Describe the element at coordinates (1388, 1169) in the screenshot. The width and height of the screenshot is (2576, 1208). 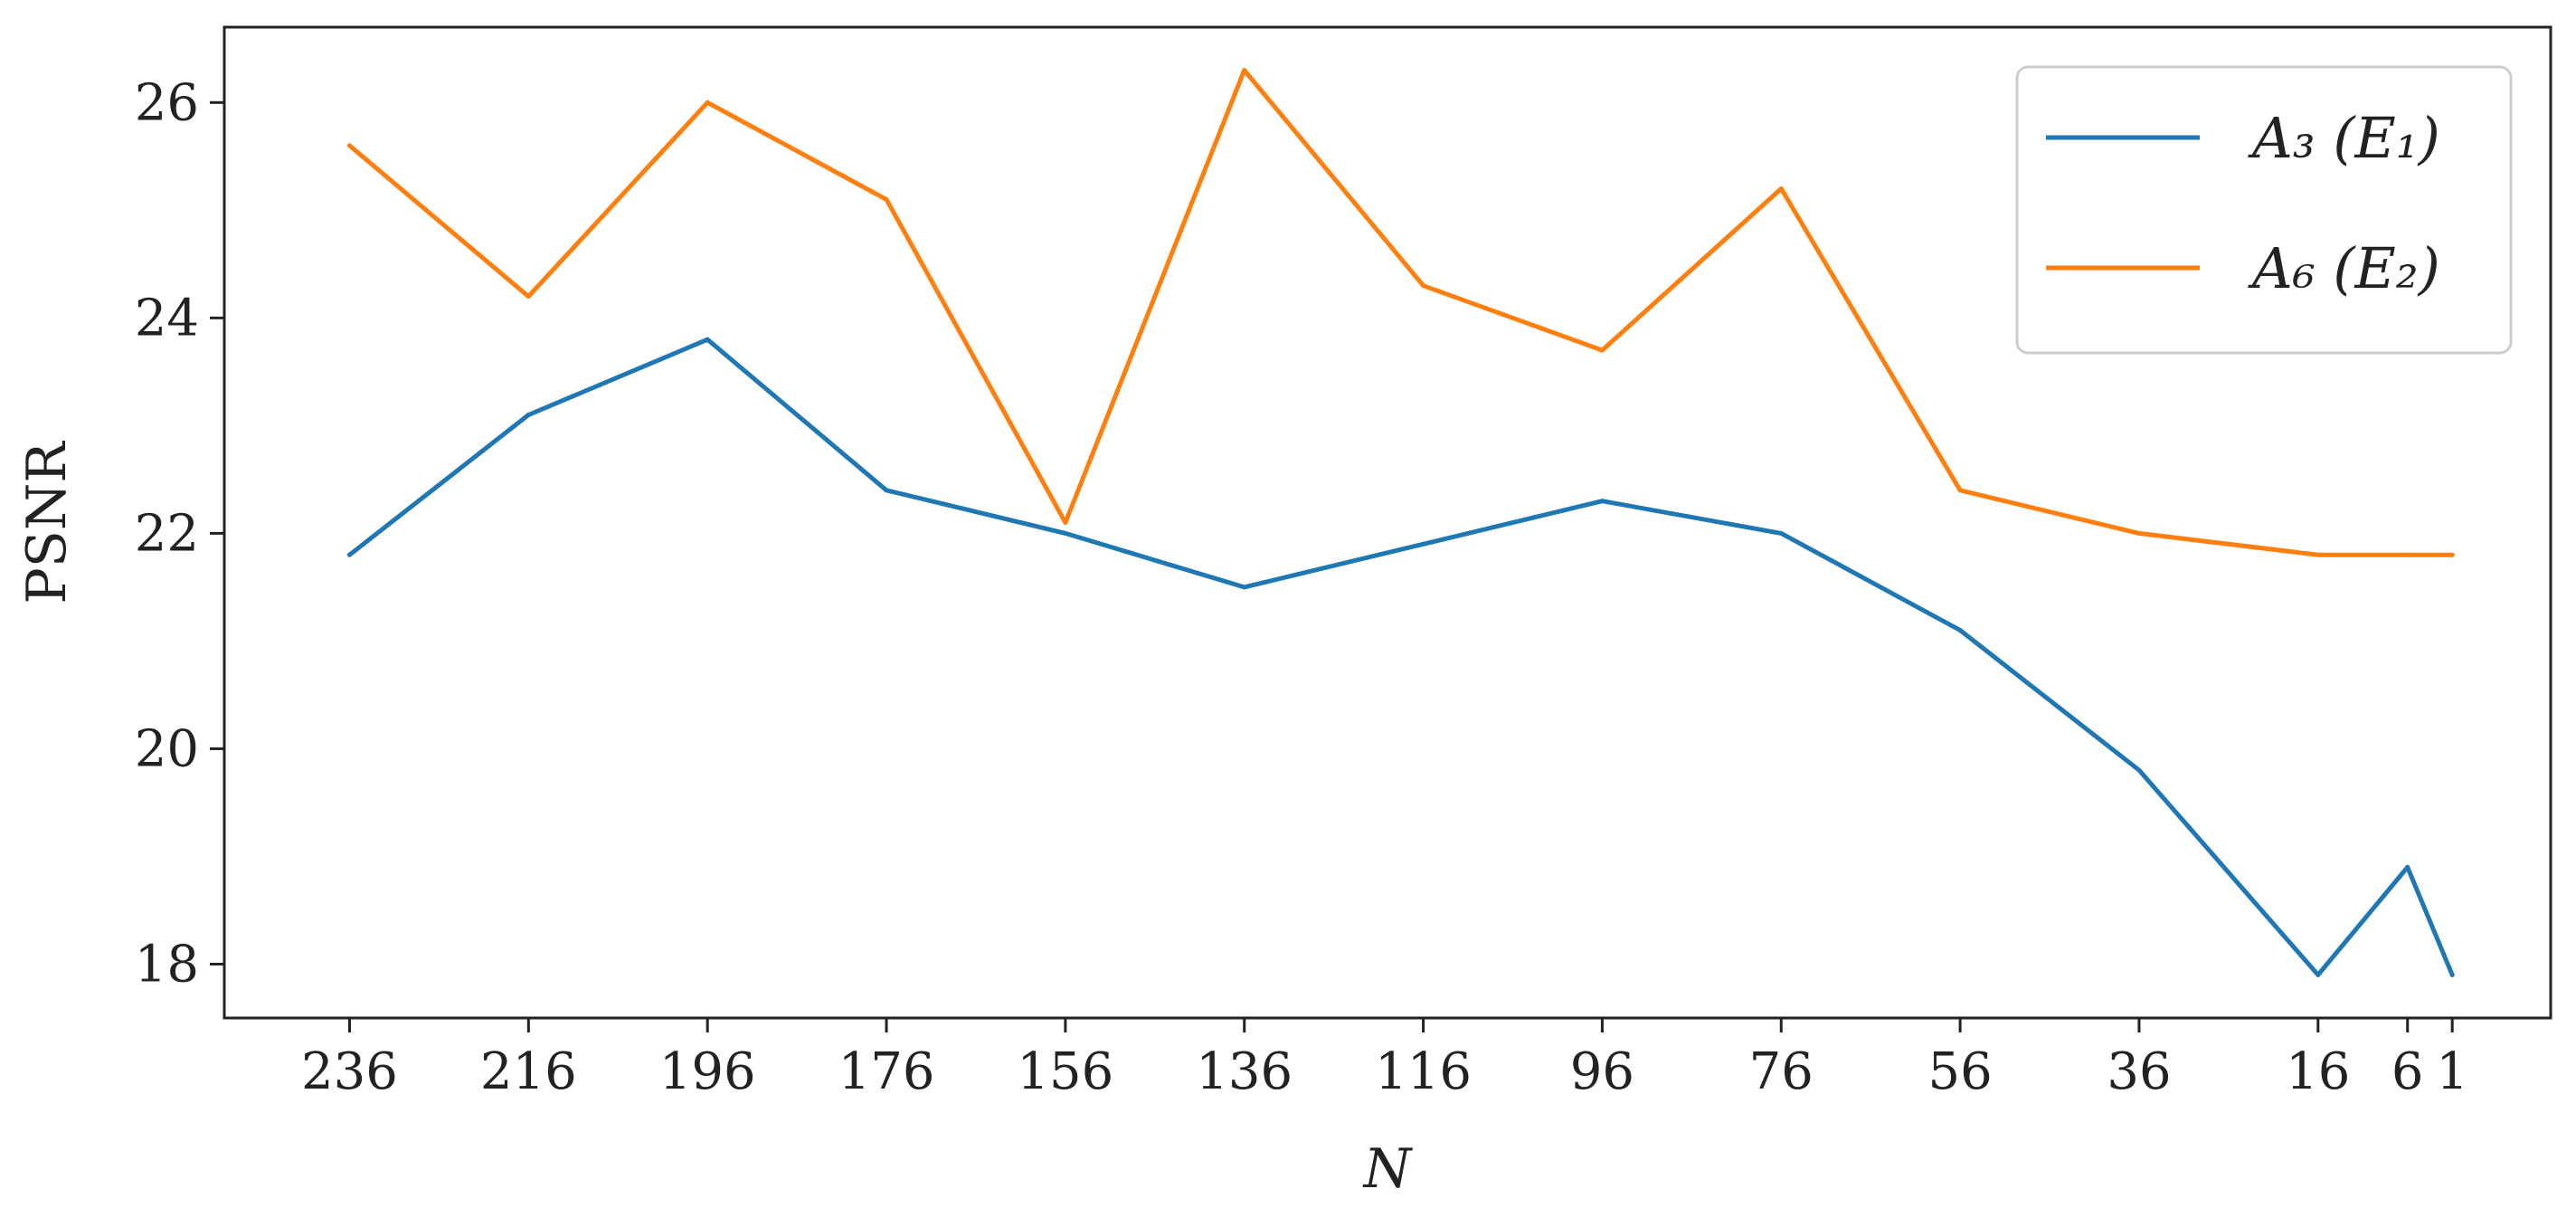
I see `x-axis-title: N` at that location.